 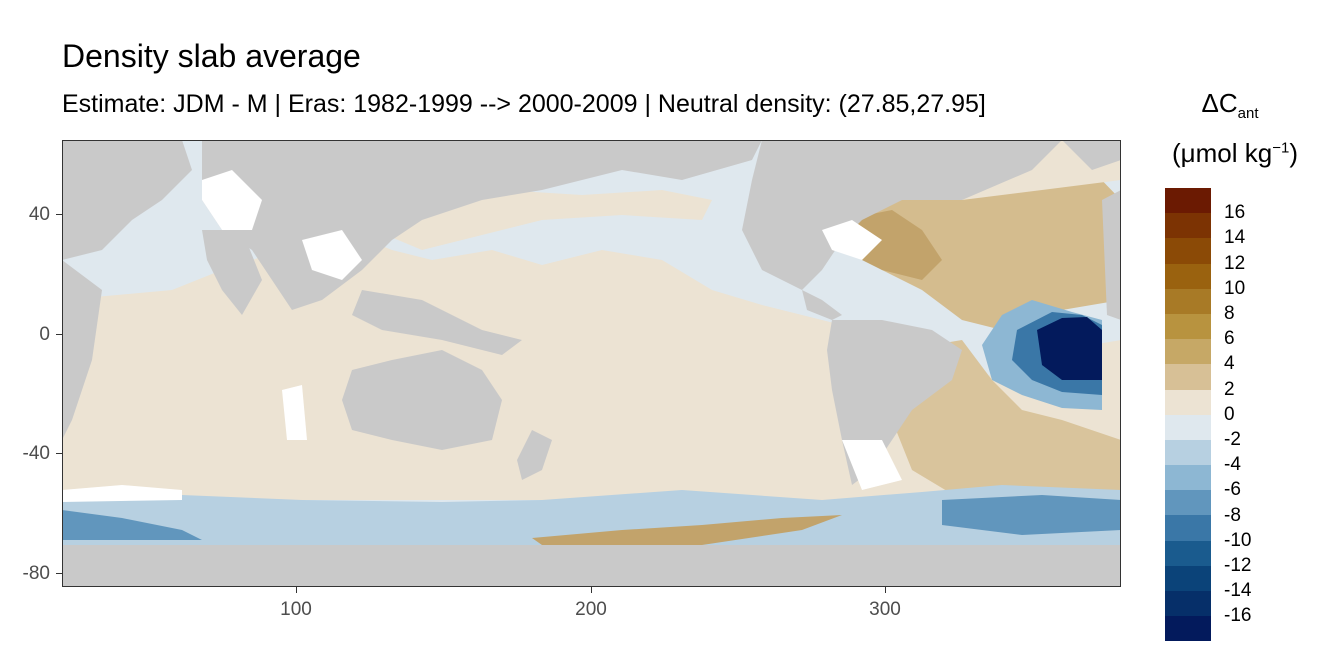 What do you see at coordinates (1238, 616) in the screenshot?
I see `legend-break-label: -16` at bounding box center [1238, 616].